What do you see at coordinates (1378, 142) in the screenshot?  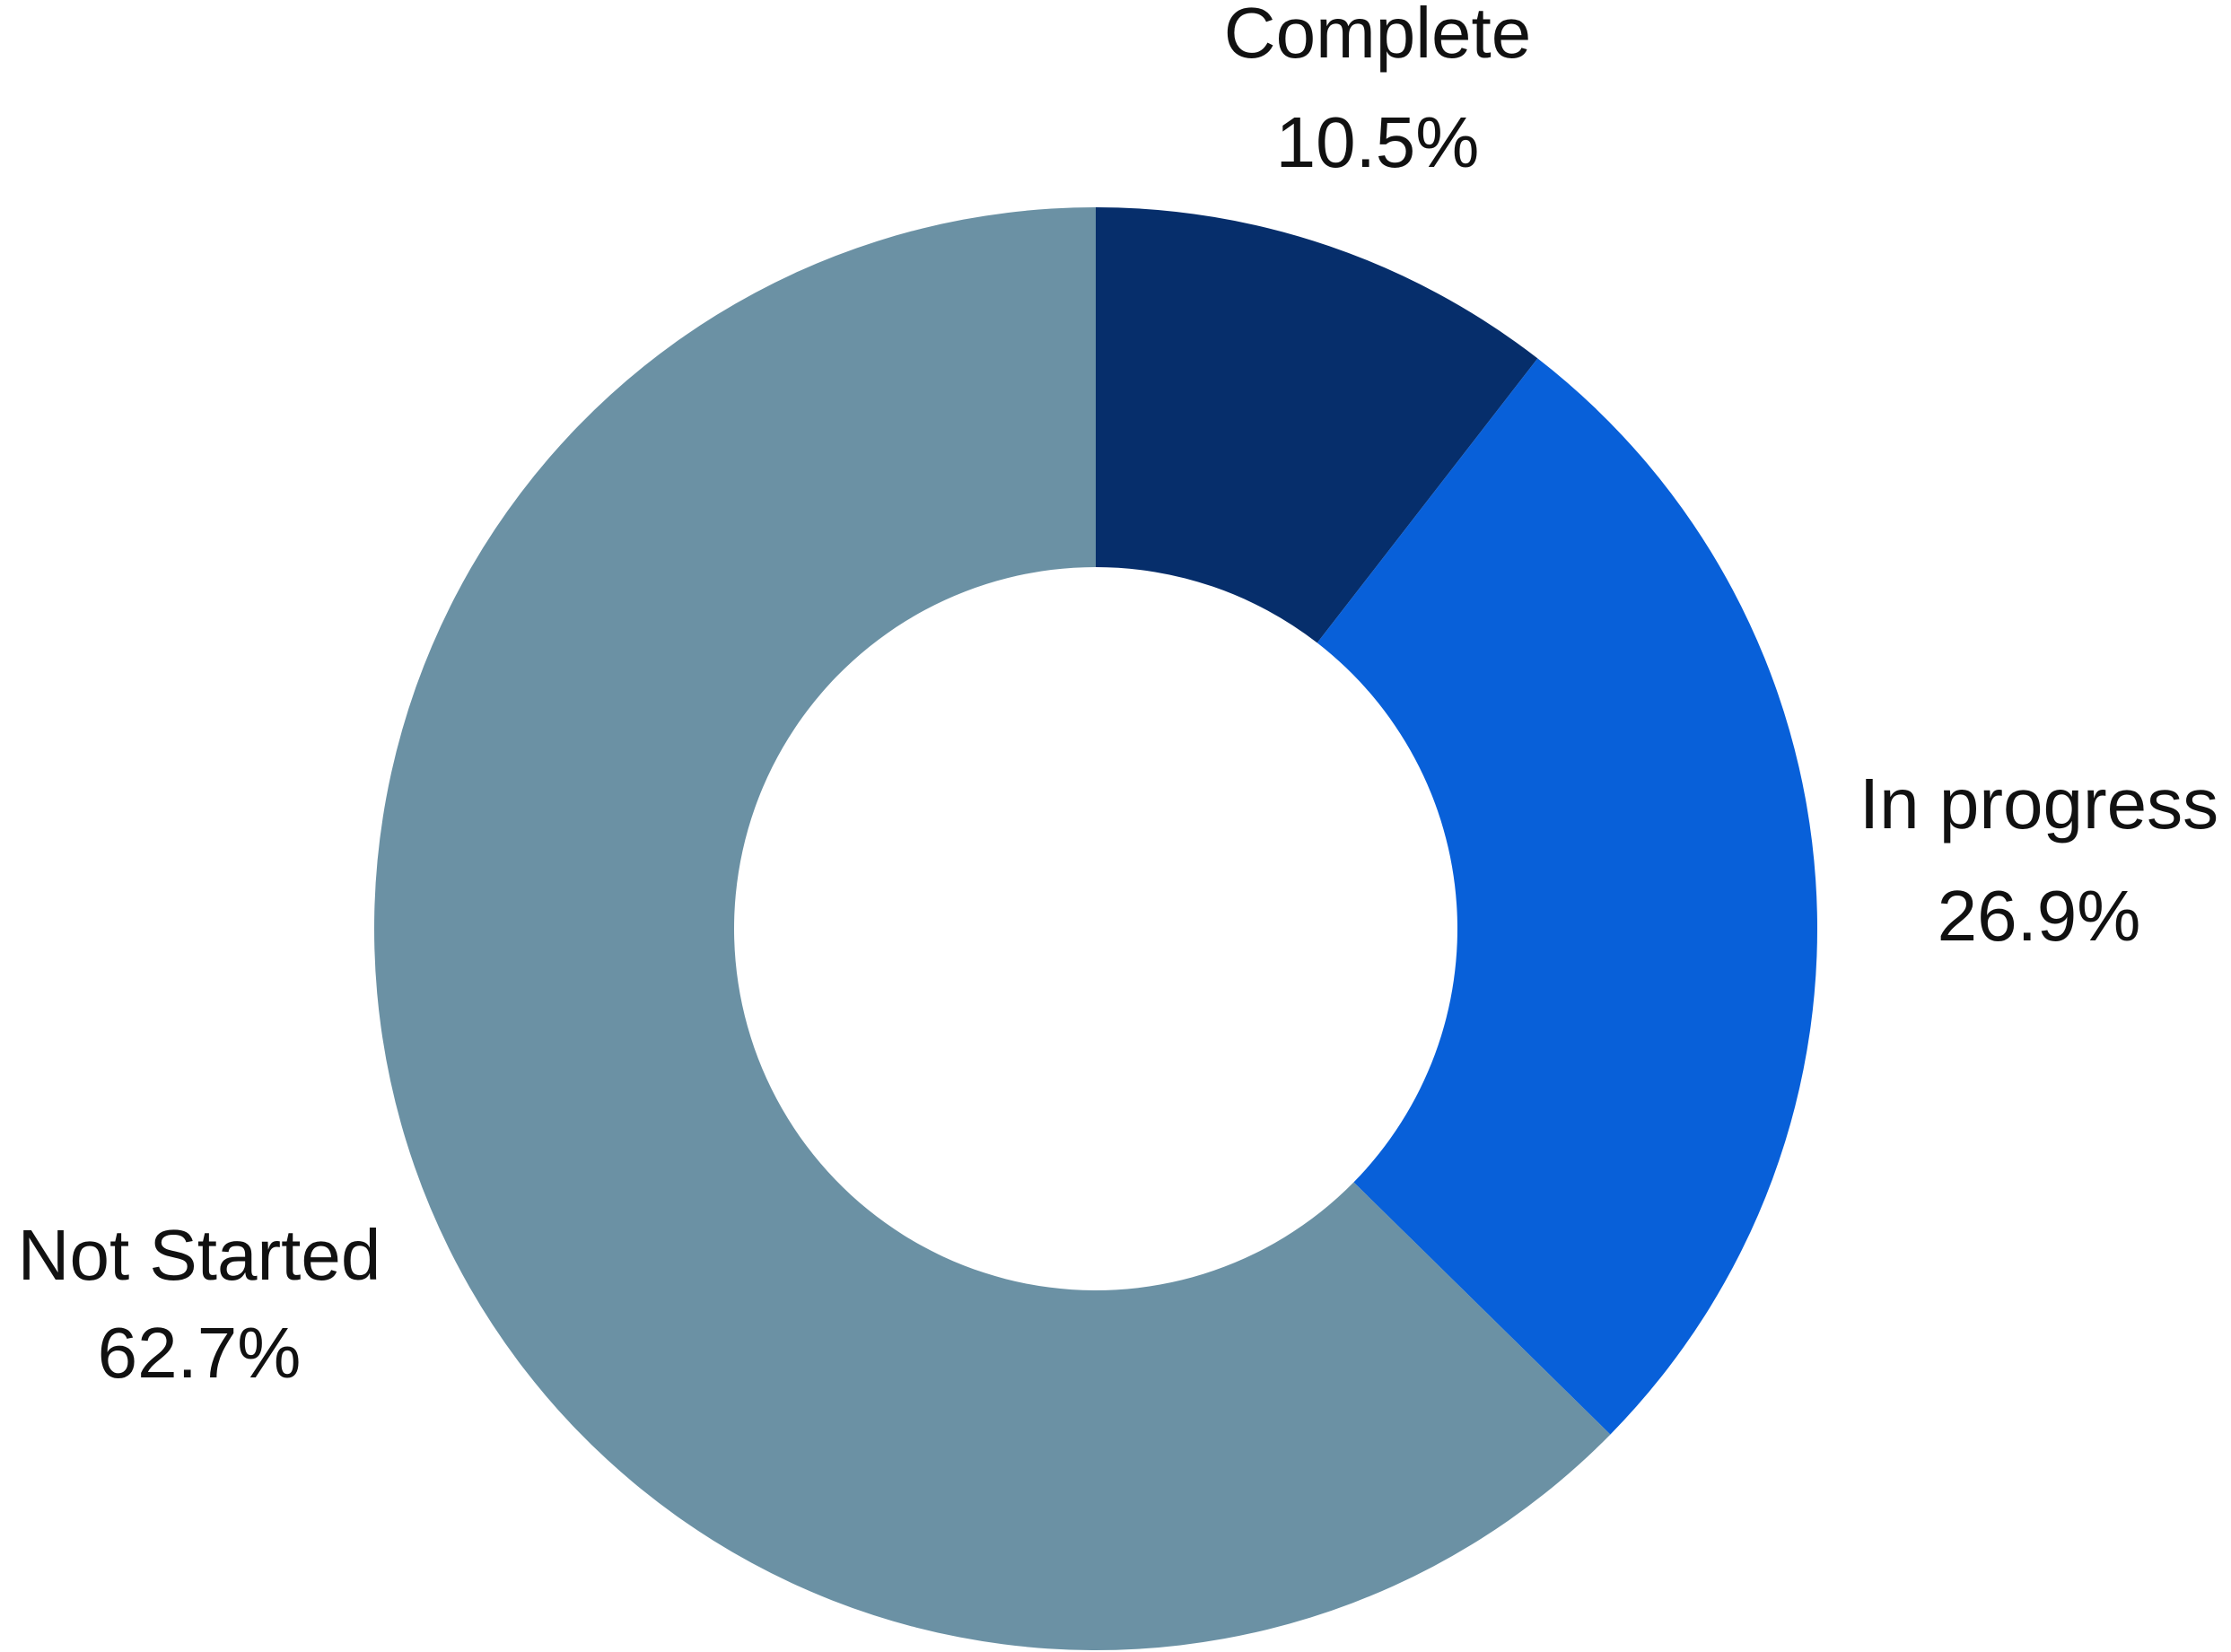 I see `slice-value-label: 10.5%` at bounding box center [1378, 142].